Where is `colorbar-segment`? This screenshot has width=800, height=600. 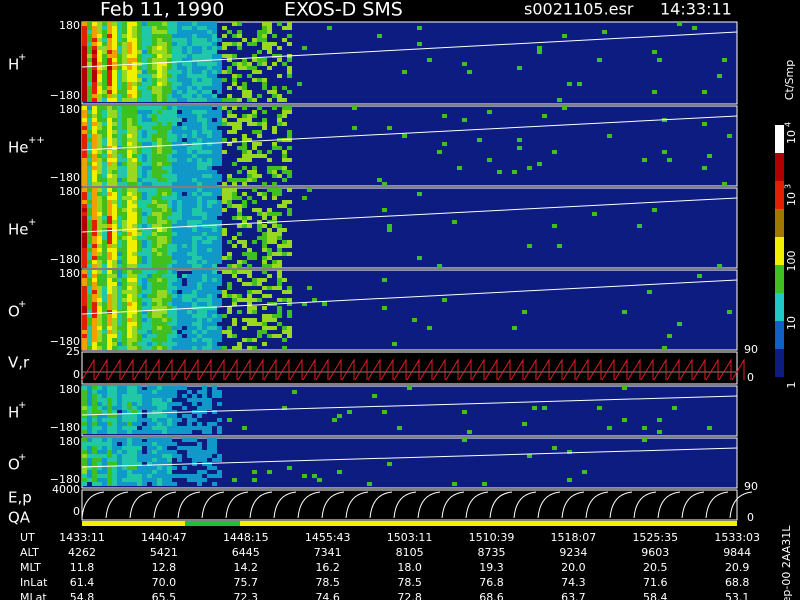
colorbar-segment is located at coordinates (779, 335).